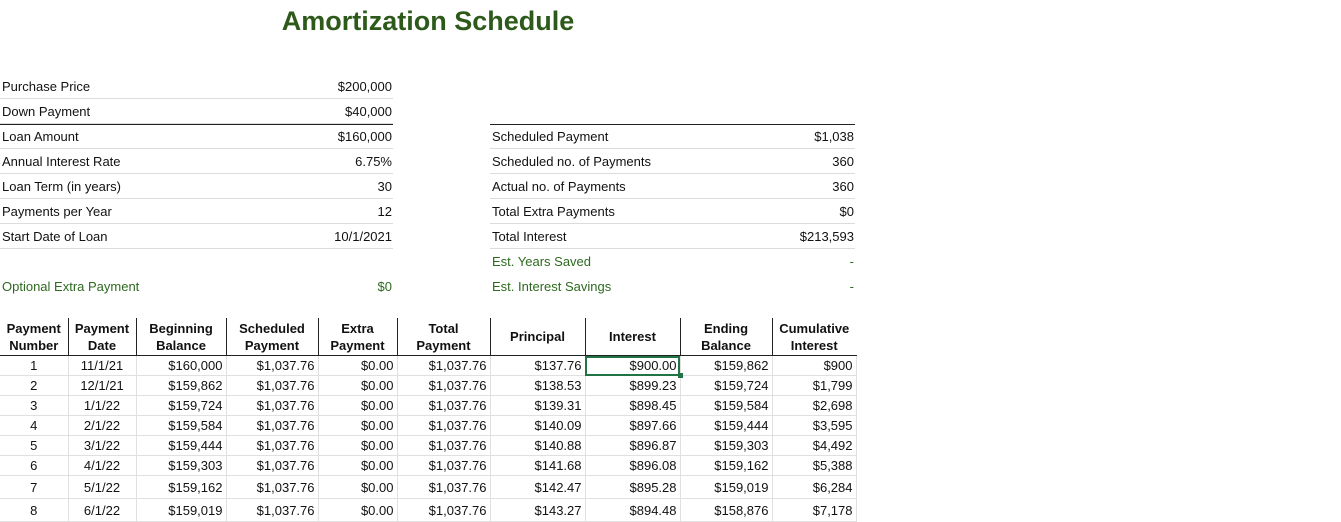  I want to click on table-cell: 6/1/22, so click(102, 510).